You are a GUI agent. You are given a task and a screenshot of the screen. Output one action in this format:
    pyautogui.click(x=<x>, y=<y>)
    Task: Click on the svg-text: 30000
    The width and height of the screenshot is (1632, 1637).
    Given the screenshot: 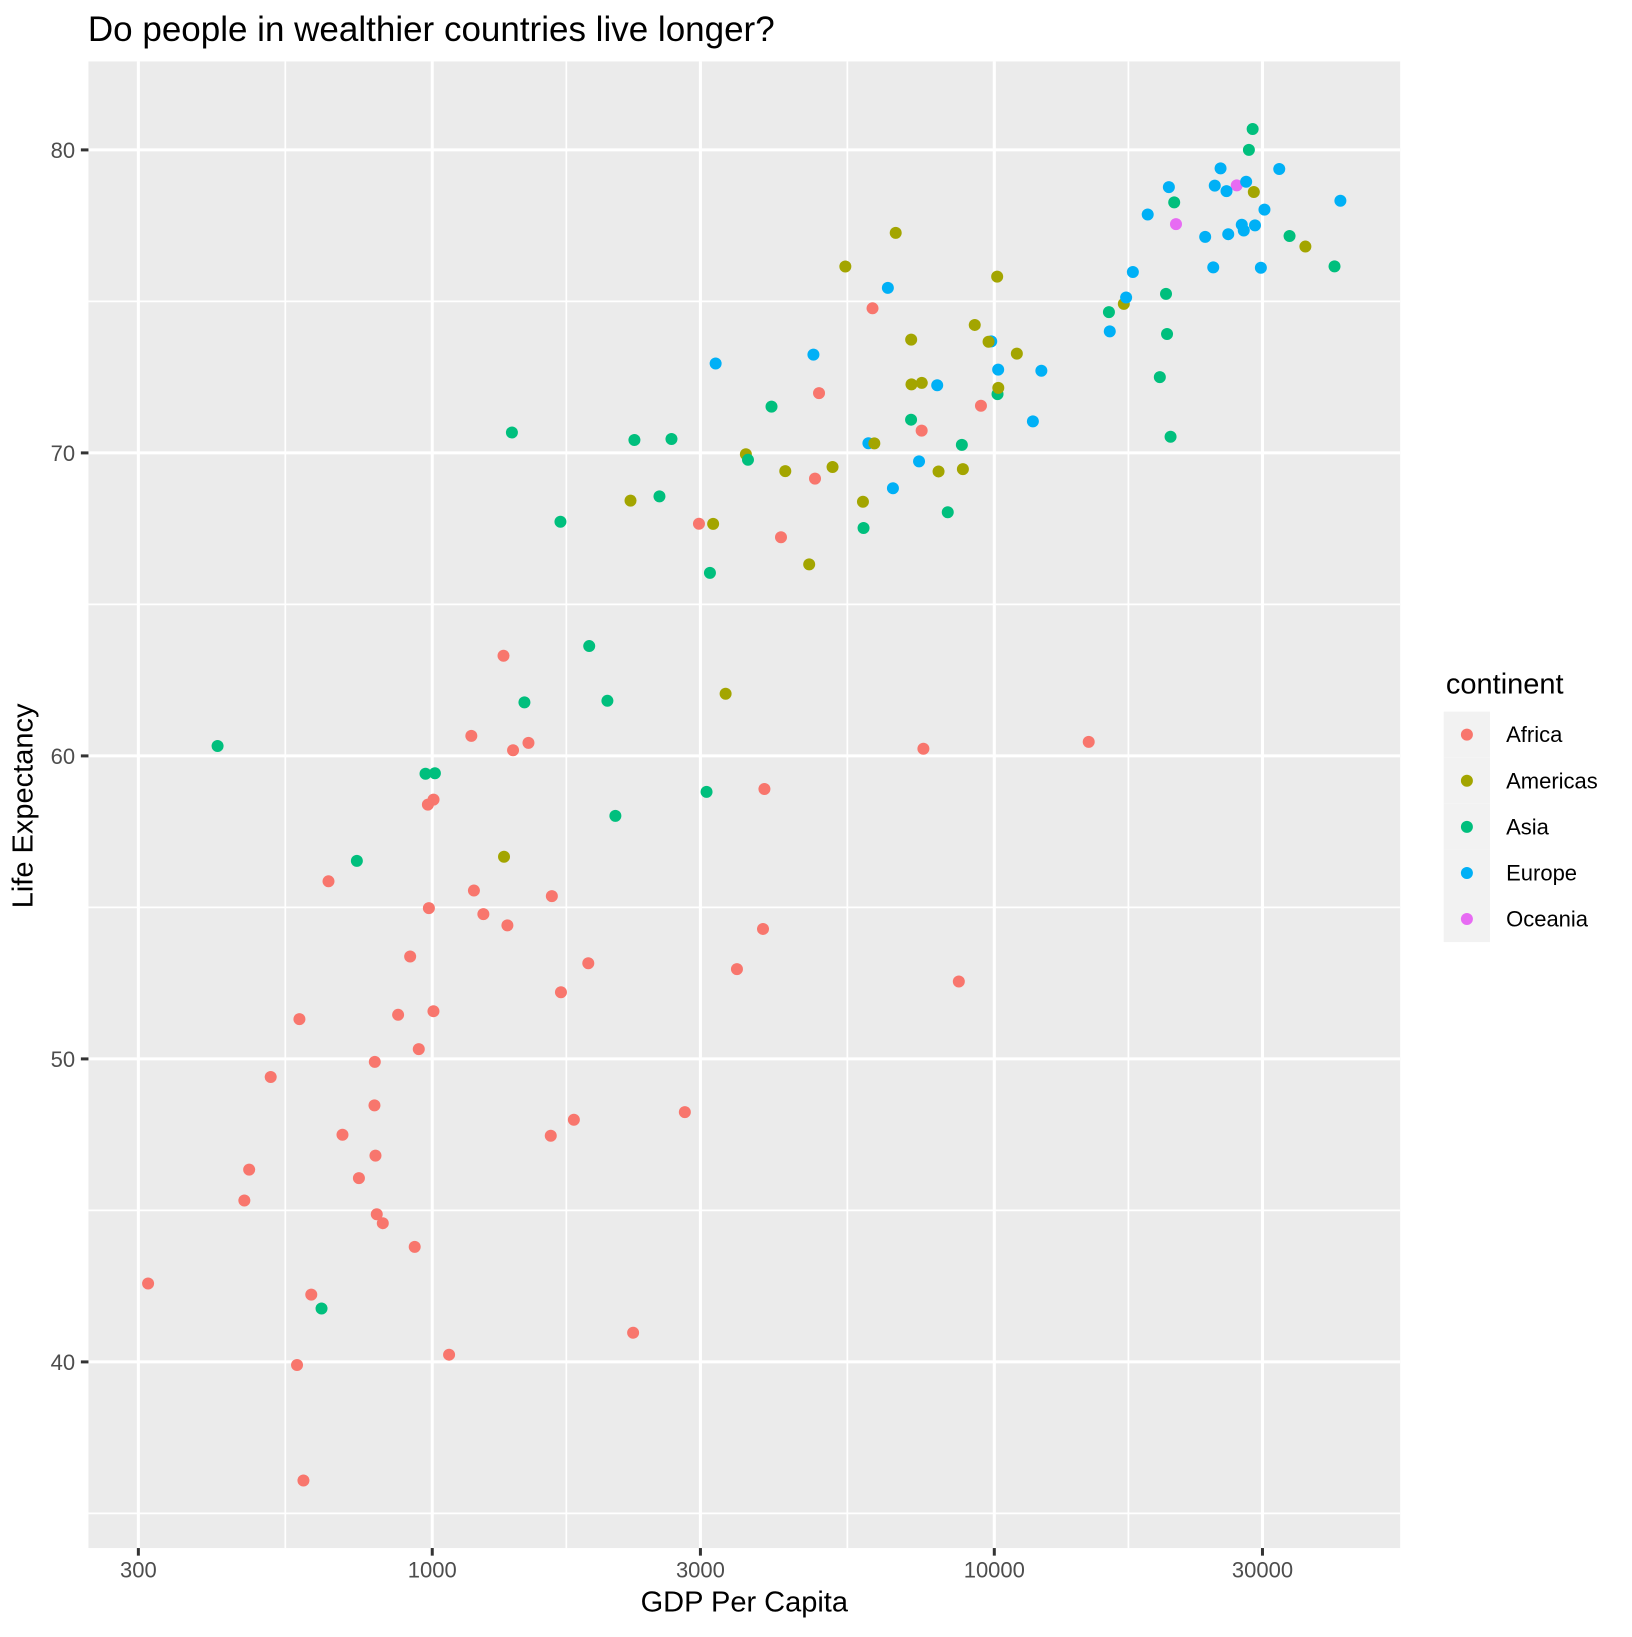 What is the action you would take?
    pyautogui.click(x=1262, y=1570)
    